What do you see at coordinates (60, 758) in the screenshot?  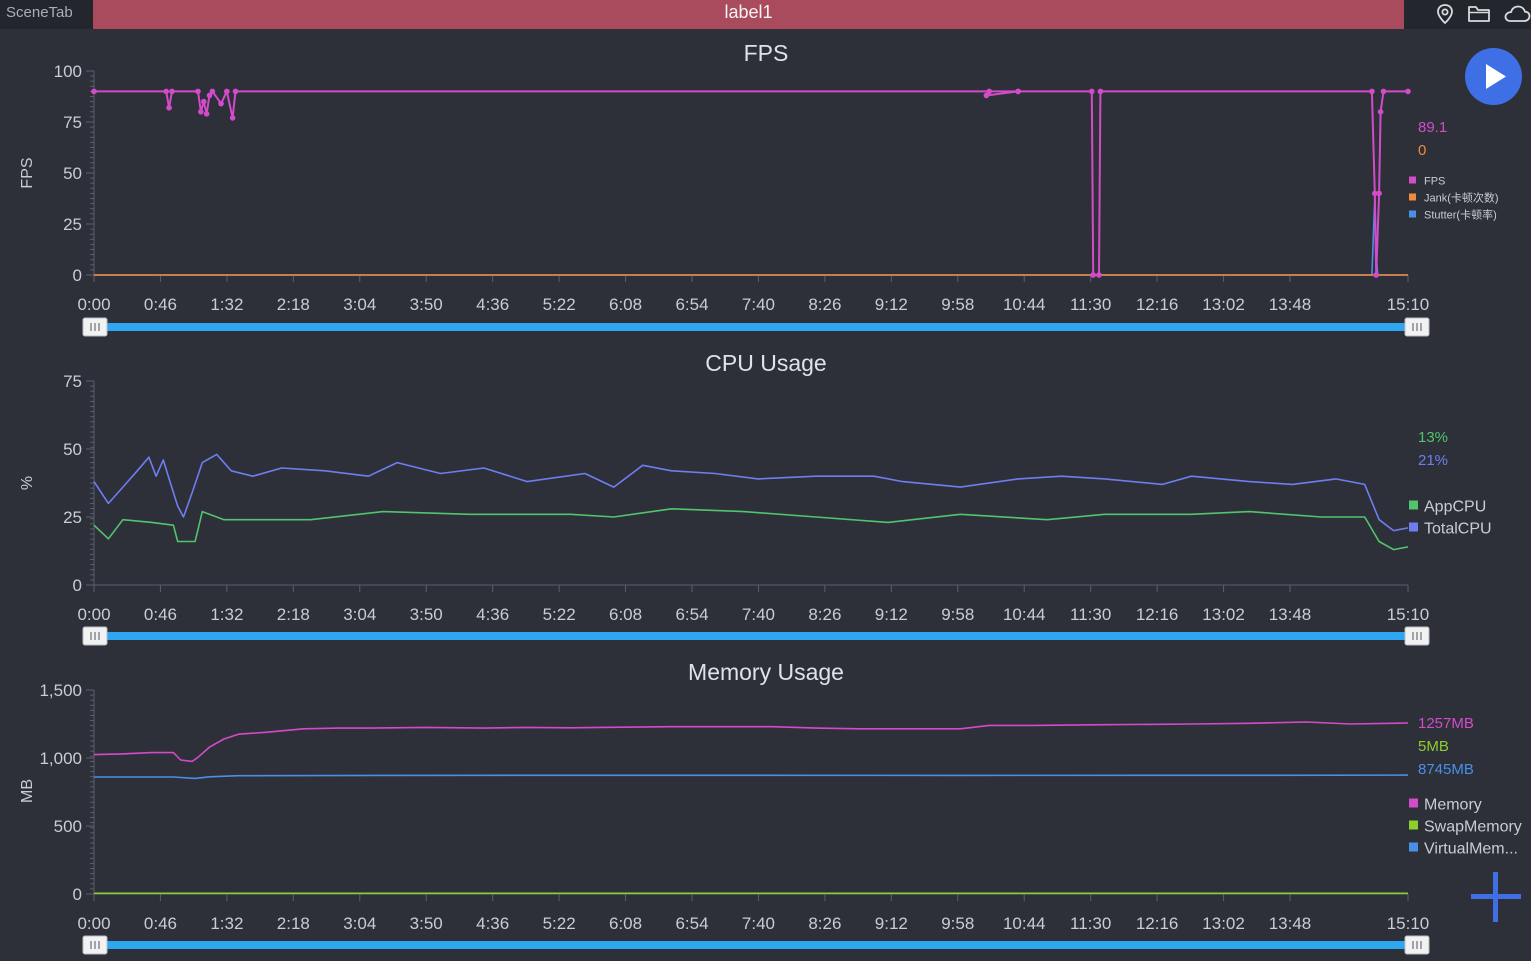 I see `y-tick-label: 1,000` at bounding box center [60, 758].